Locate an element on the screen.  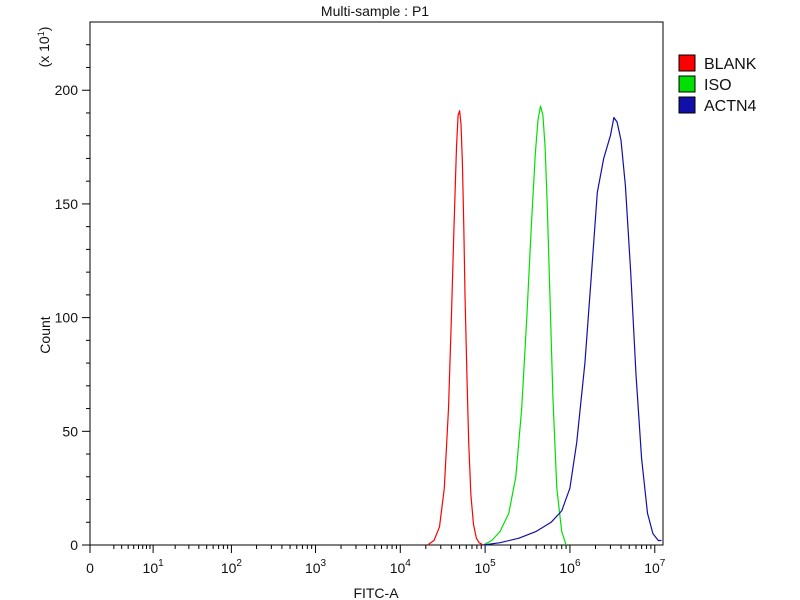
legend-label-blank: BLANK is located at coordinates (730, 64).